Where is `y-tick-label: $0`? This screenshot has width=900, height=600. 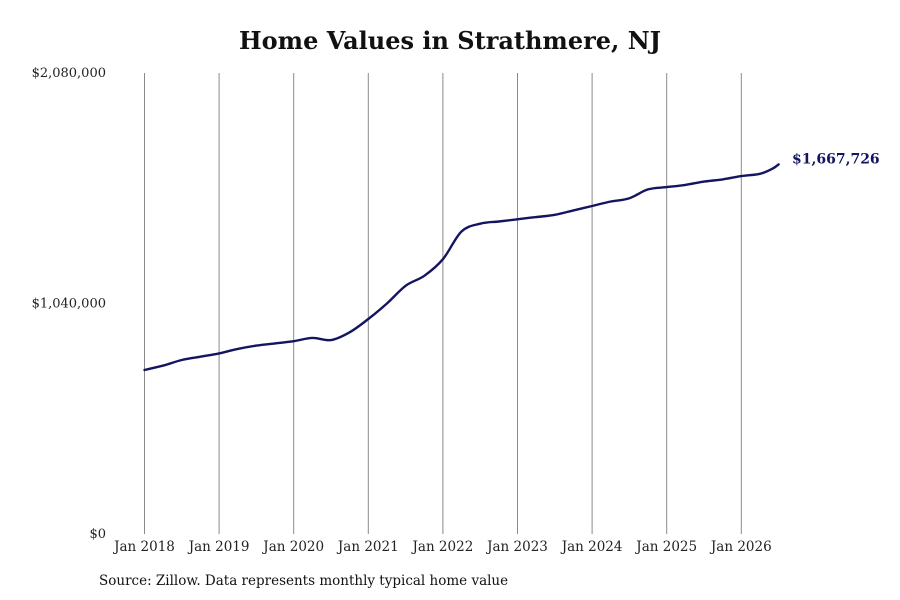 y-tick-label: $0 is located at coordinates (97, 534).